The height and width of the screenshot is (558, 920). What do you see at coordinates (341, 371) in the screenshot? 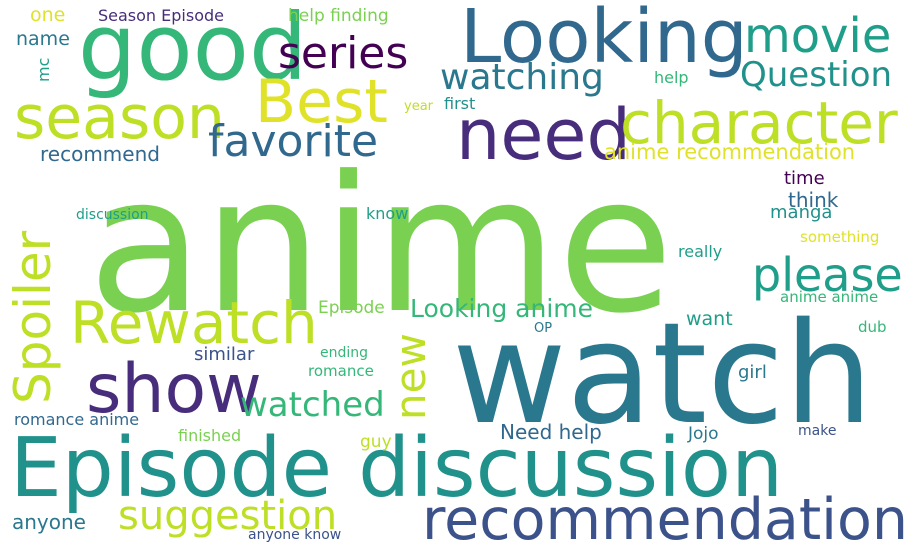
I see `word-romance: romance` at bounding box center [341, 371].